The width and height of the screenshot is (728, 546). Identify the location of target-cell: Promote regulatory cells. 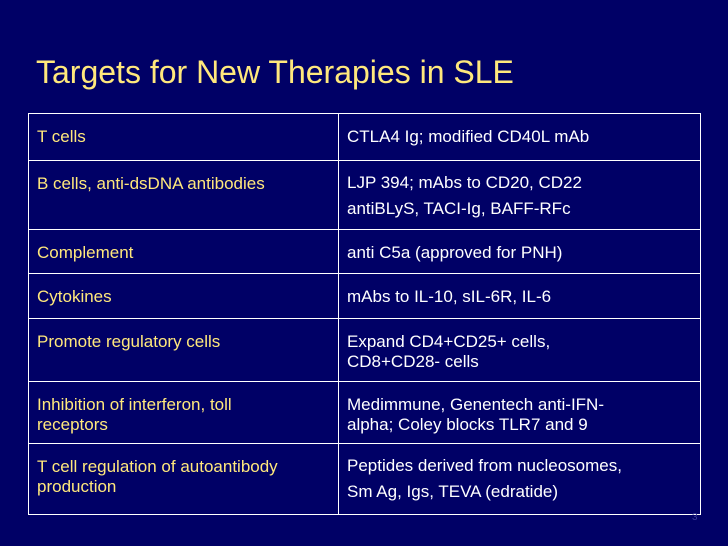
(183, 350).